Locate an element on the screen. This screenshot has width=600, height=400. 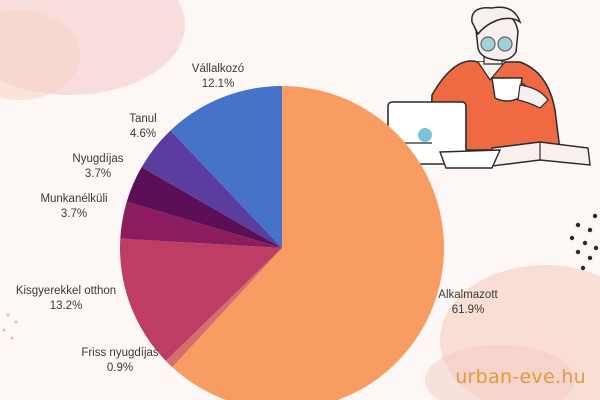
slice-name: Kisgyerekkel otthon is located at coordinates (66, 291).